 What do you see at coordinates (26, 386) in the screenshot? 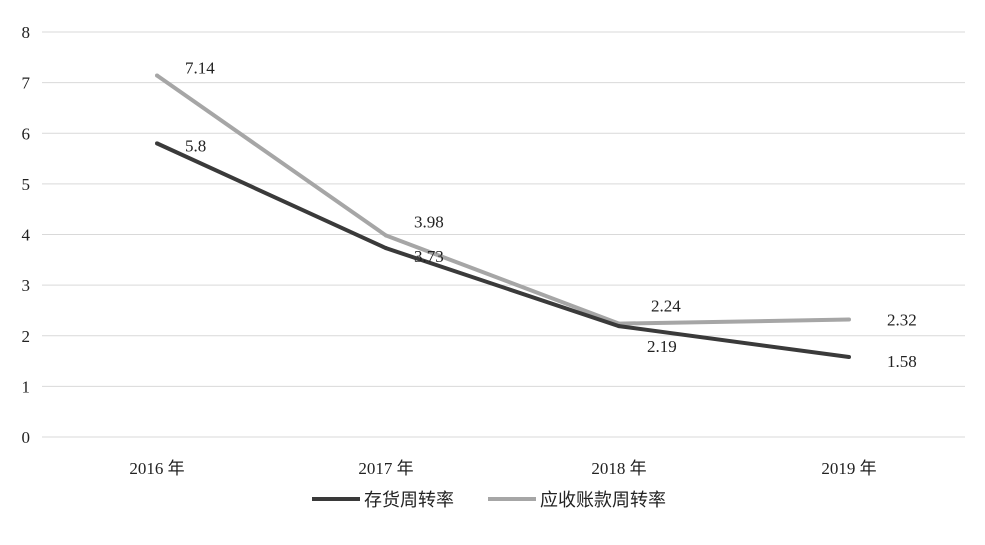
I see `y-tick-label: 1` at bounding box center [26, 386].